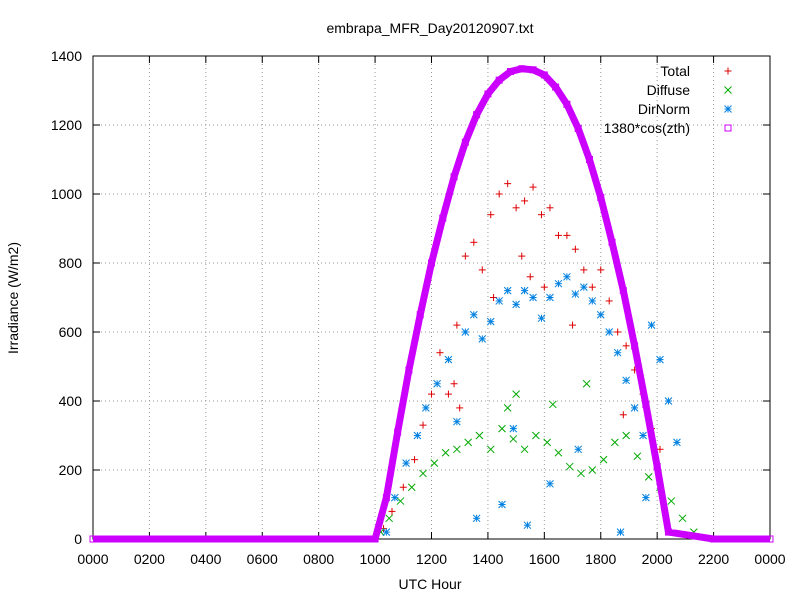  What do you see at coordinates (769, 559) in the screenshot?
I see `x-tick-label: 0000` at bounding box center [769, 559].